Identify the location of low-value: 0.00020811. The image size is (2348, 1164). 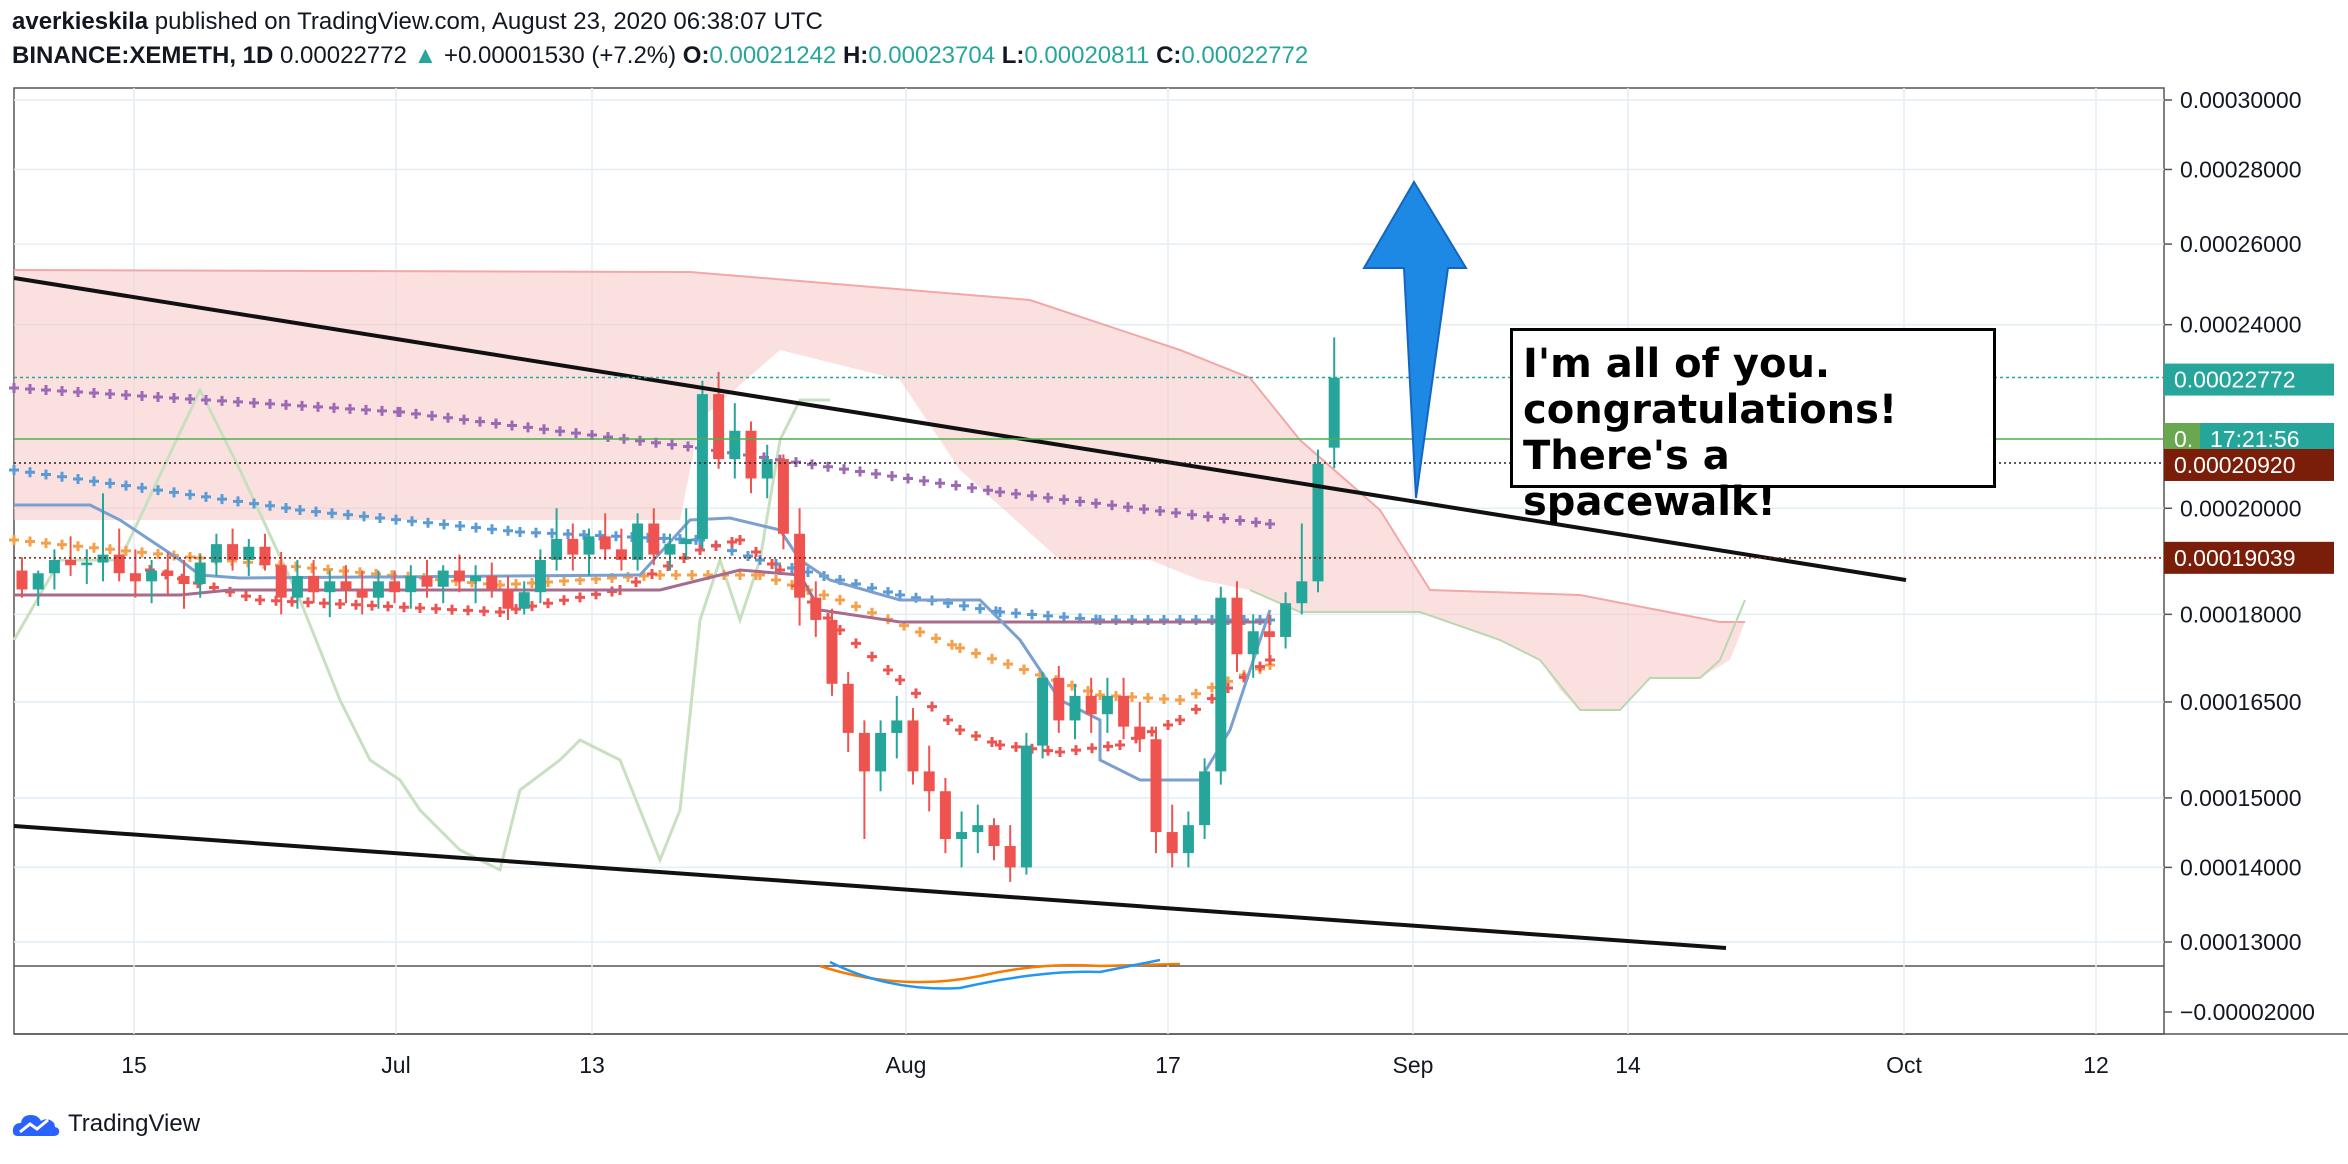
(1087, 55).